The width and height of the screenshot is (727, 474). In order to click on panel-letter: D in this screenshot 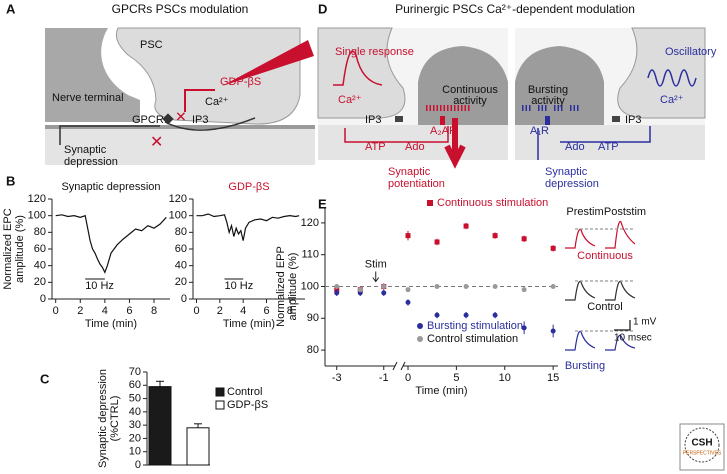, I will do `click(322, 8)`.